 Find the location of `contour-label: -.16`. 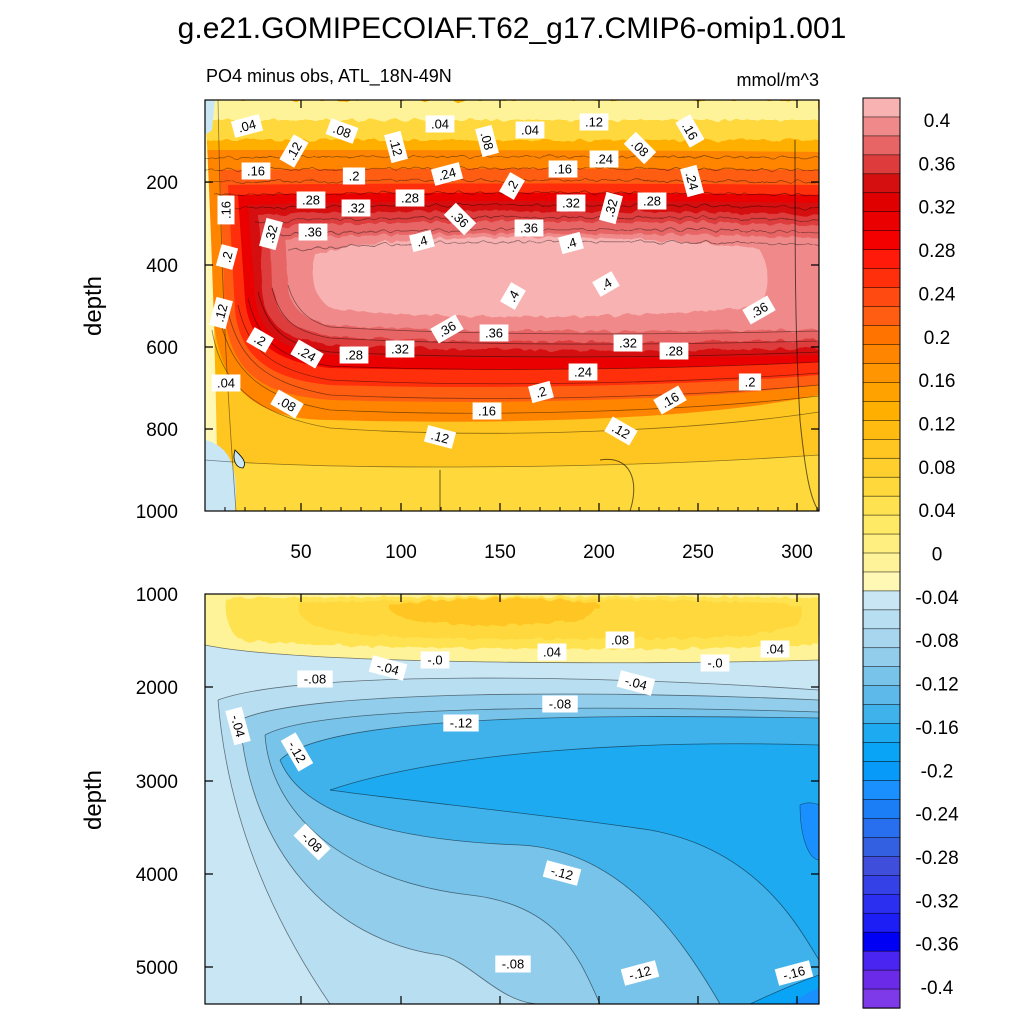

contour-label: -.16 is located at coordinates (794, 973).